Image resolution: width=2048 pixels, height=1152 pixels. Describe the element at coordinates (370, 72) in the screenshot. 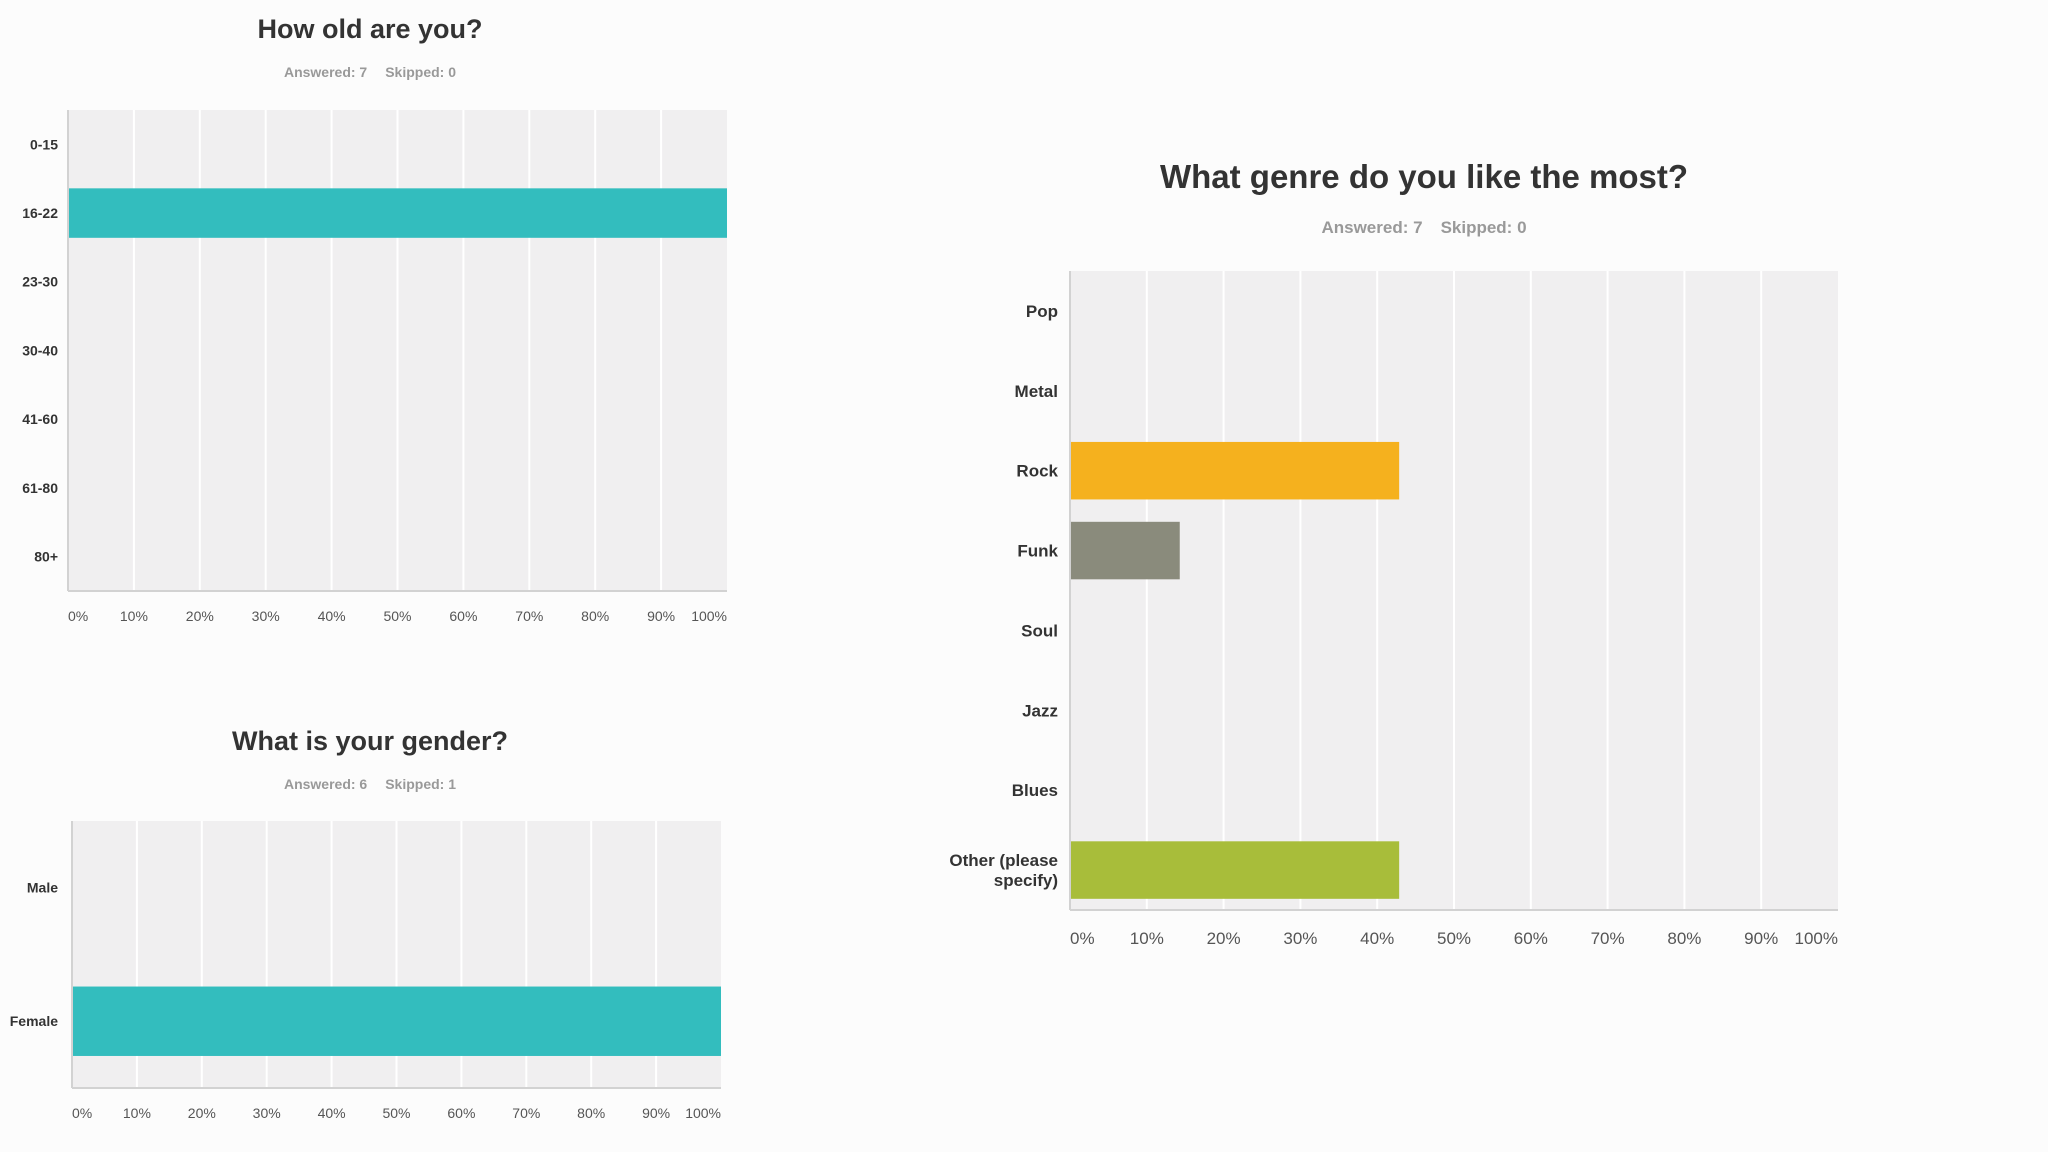

I see `age-chart-stats: Answered: 7 Skipped: 0` at that location.